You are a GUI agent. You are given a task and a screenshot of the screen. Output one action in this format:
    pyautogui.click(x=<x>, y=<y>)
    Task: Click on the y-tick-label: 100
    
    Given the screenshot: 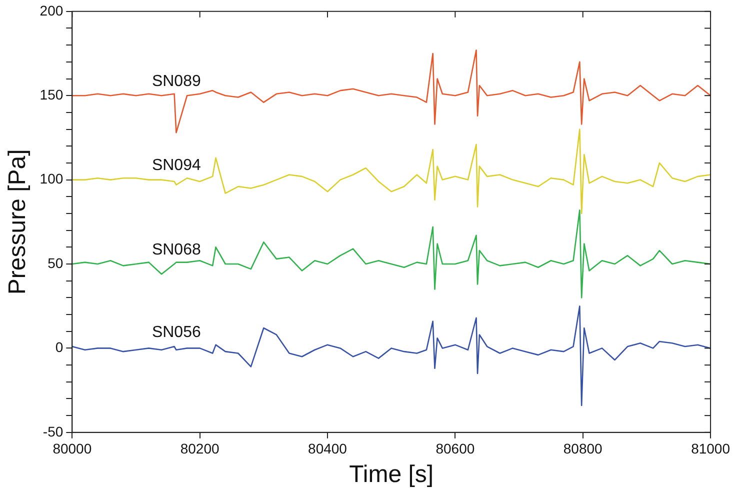 What is the action you would take?
    pyautogui.click(x=52, y=178)
    